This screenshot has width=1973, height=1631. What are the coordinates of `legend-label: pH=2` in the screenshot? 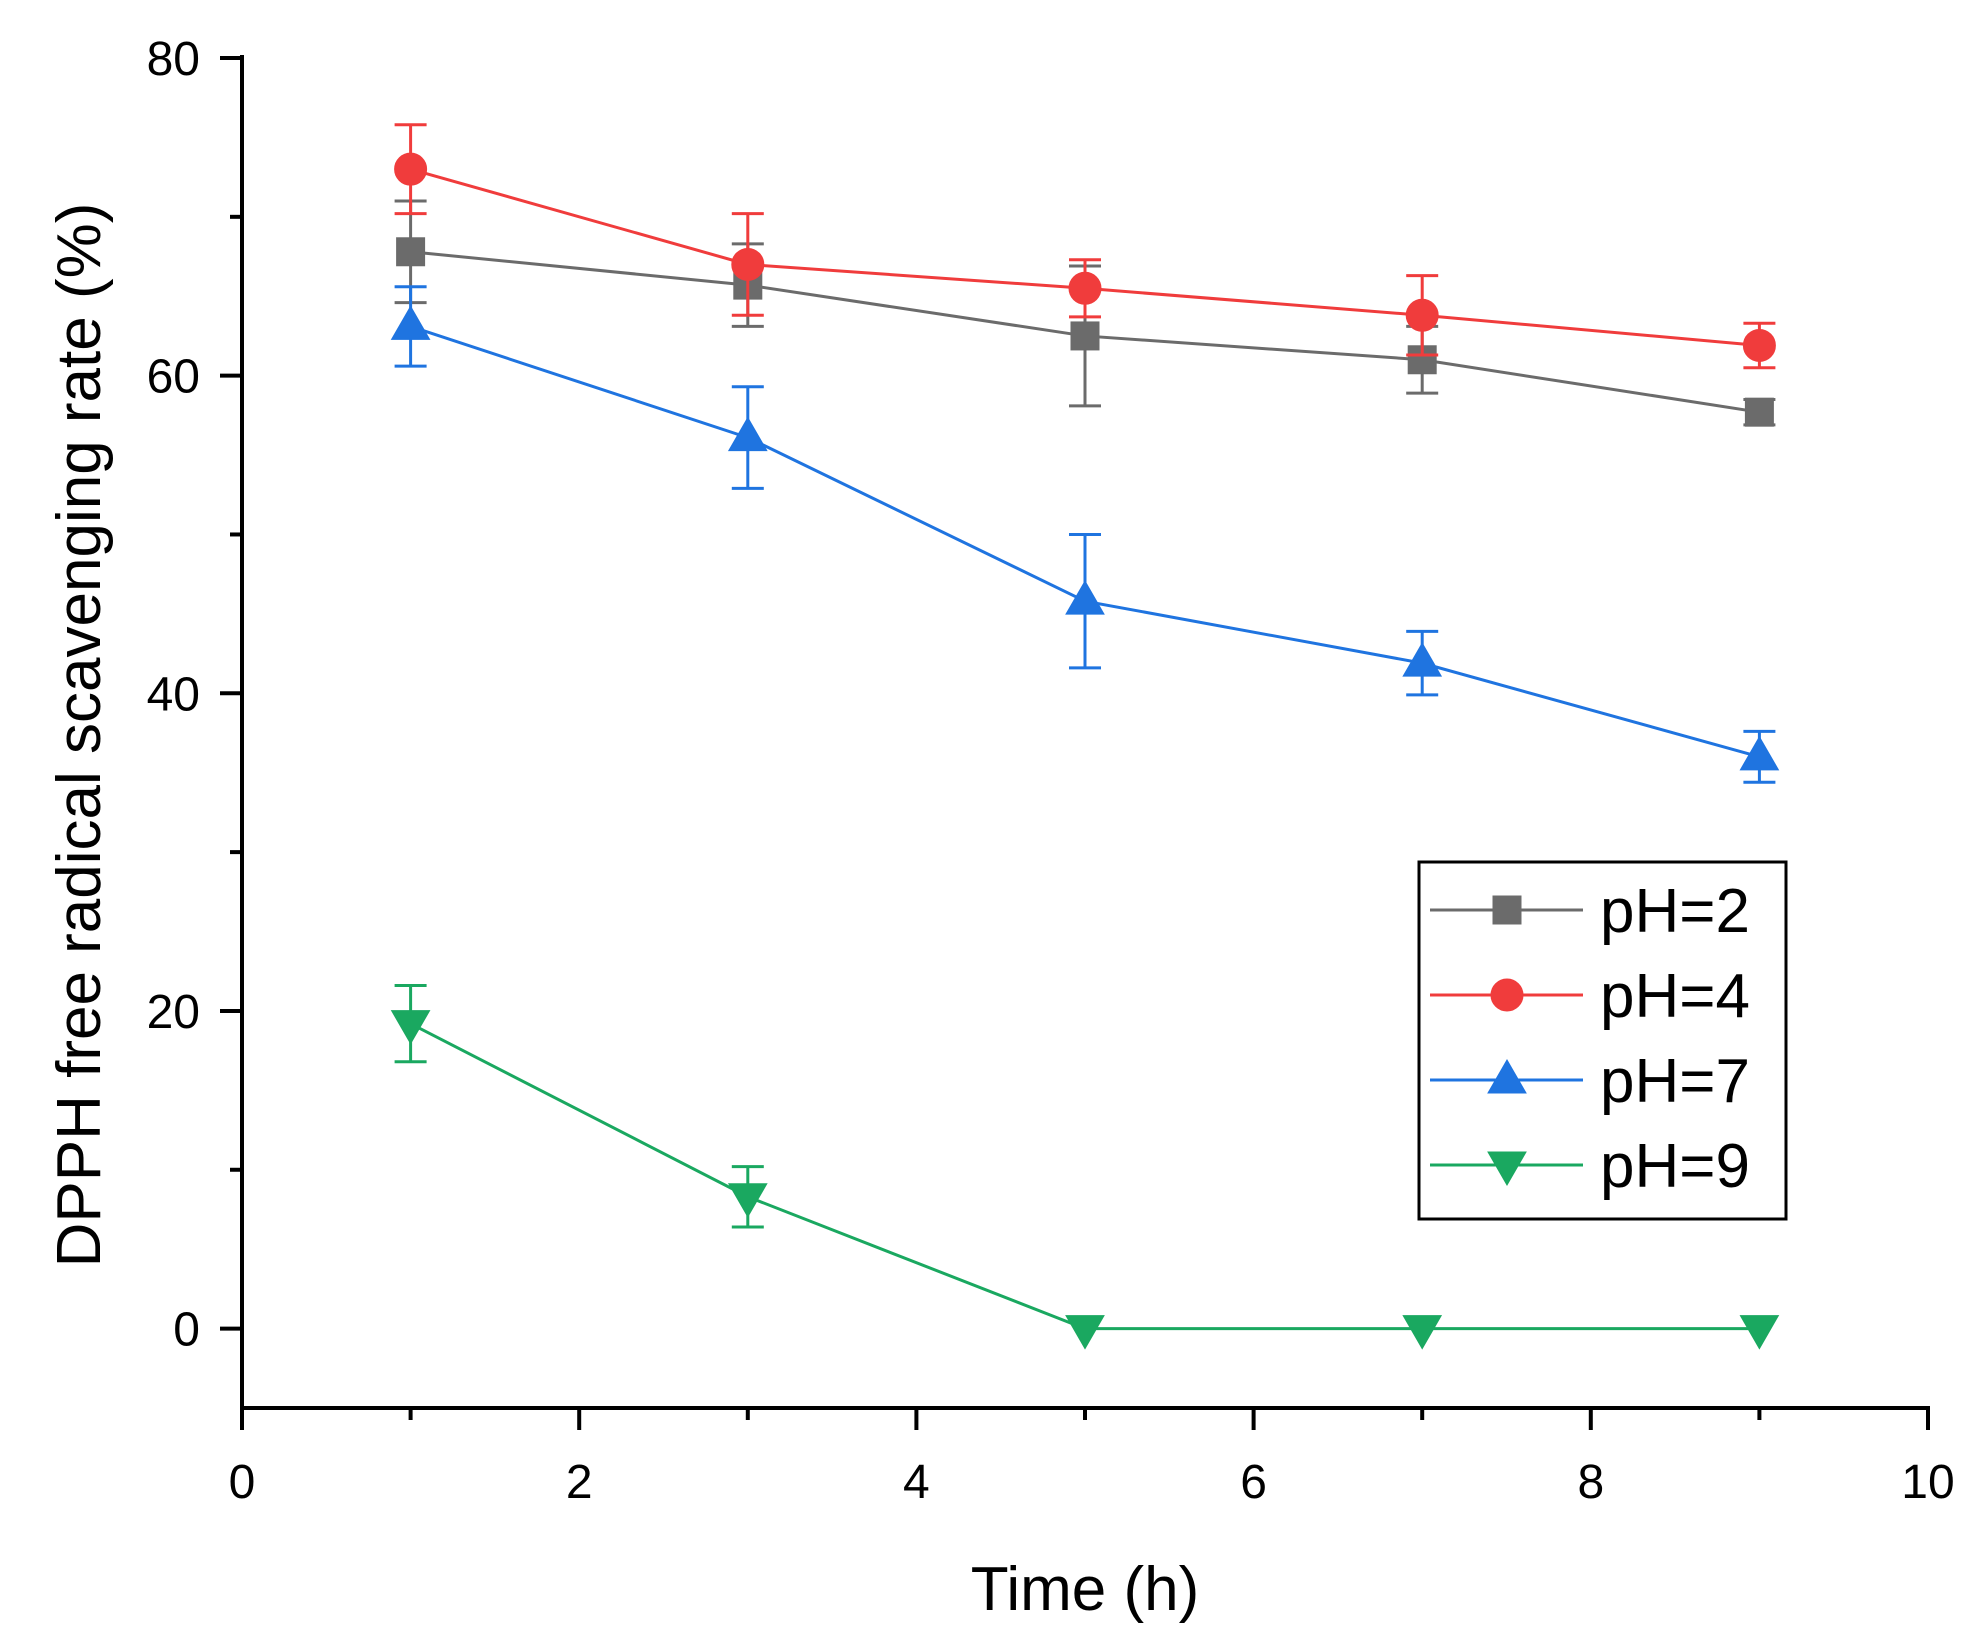 It's located at (1675, 911).